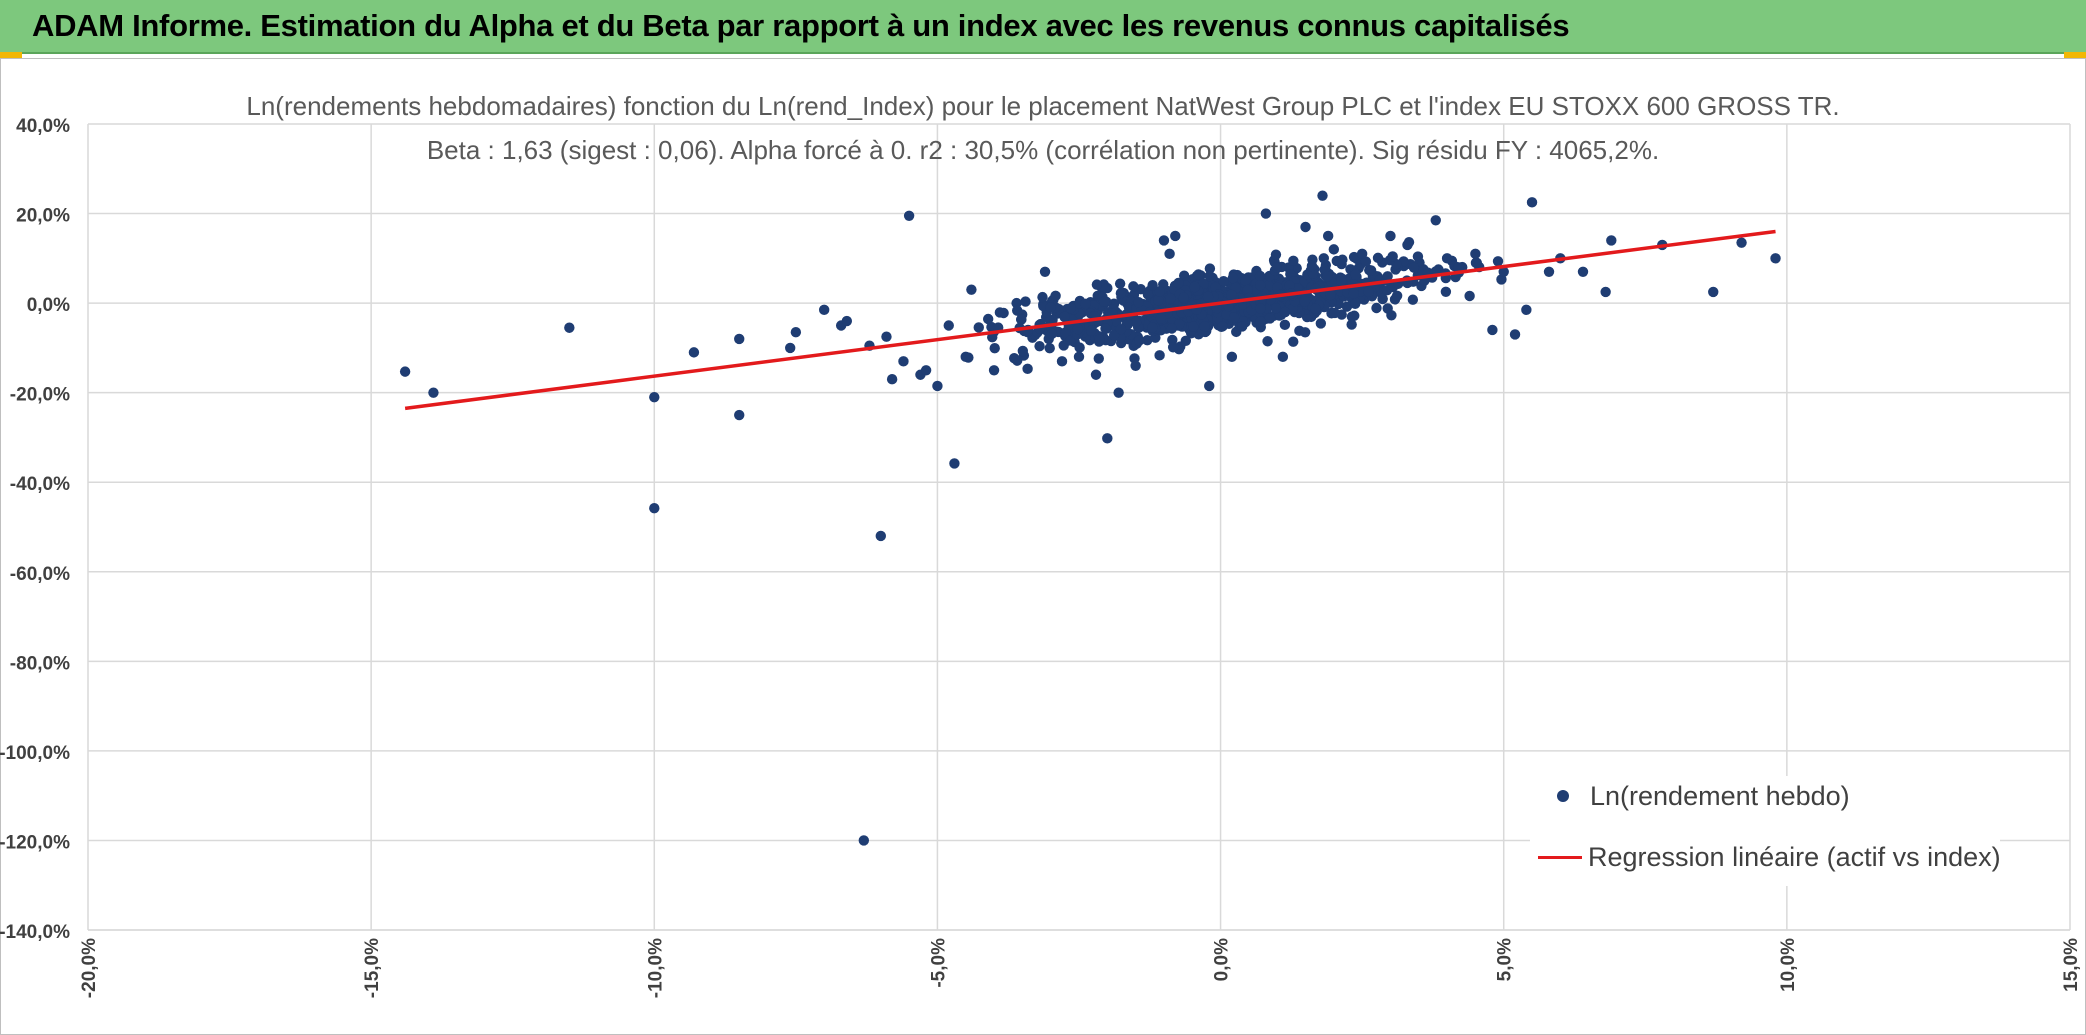 This screenshot has width=2086, height=1035. What do you see at coordinates (11, 57) in the screenshot?
I see `corner-marker-left` at bounding box center [11, 57].